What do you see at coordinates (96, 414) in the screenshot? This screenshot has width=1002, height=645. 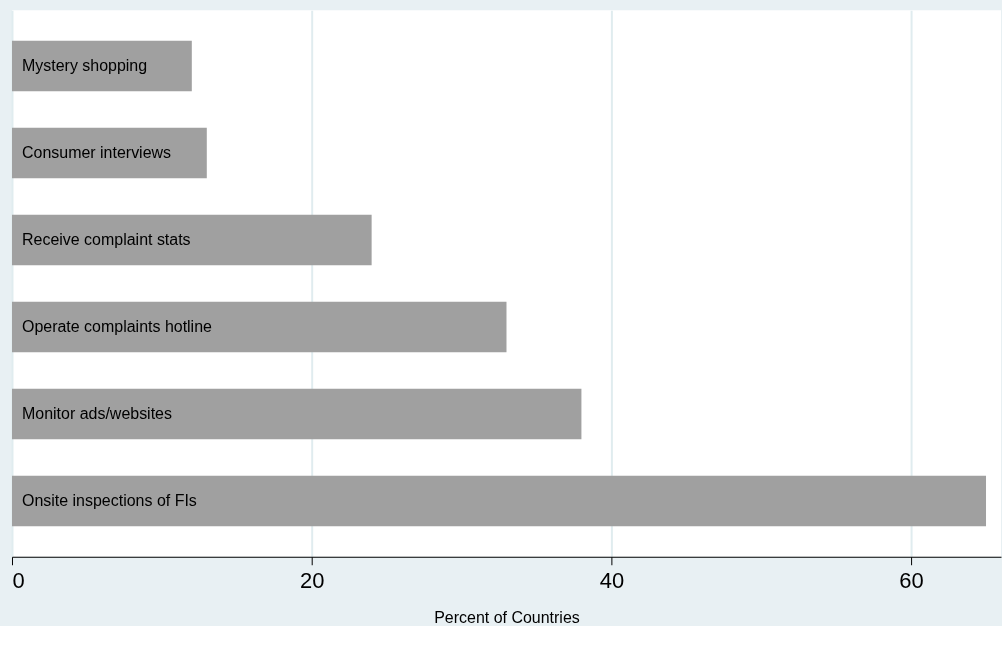 I see `y-tick-label: Monitor ads/websites` at bounding box center [96, 414].